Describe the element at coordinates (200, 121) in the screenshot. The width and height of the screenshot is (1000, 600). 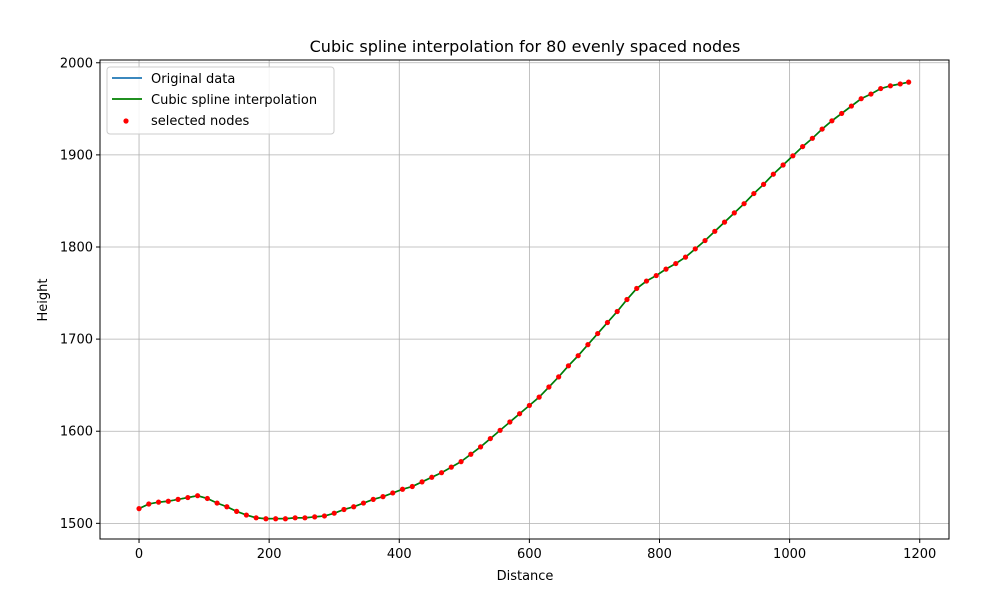
I see `legend-label-nodes: selected nodes` at that location.